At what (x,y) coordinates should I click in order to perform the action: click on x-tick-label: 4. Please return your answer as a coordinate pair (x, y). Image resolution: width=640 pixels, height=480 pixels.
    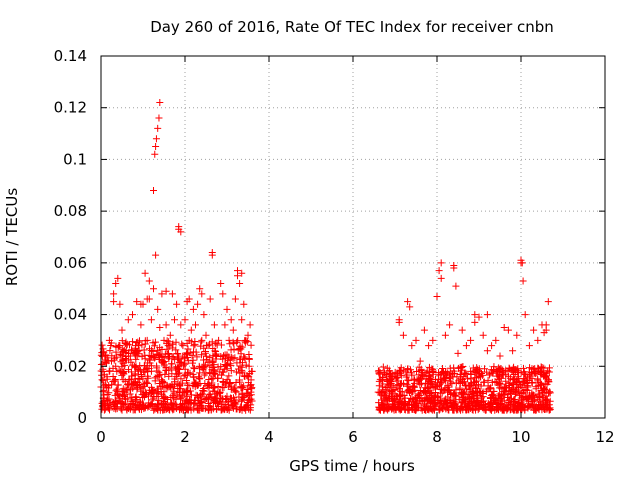
    Looking at the image, I should click on (269, 437).